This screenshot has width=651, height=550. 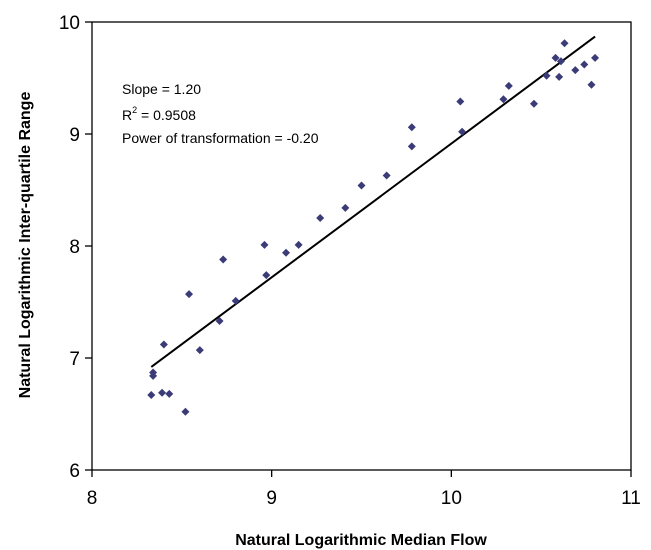 I want to click on x-axis-label: Natural Logarithmic Median Flow, so click(x=361, y=540).